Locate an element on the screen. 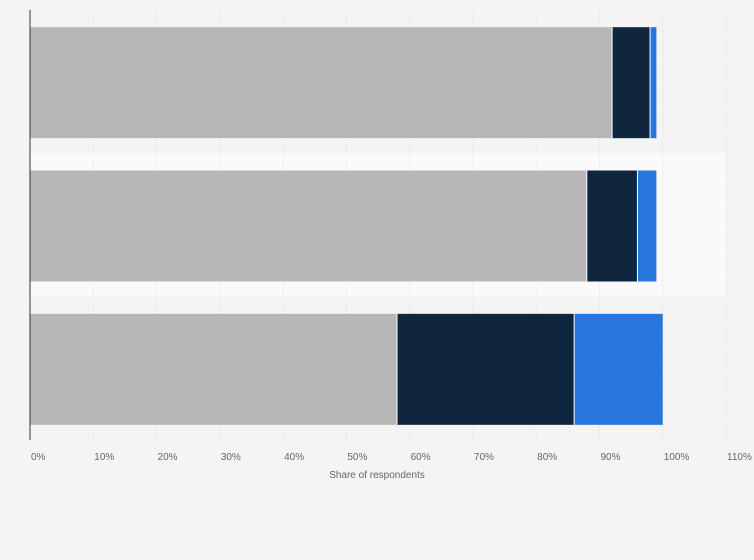 This screenshot has width=754, height=560. x-tick-label: 50% is located at coordinates (357, 457).